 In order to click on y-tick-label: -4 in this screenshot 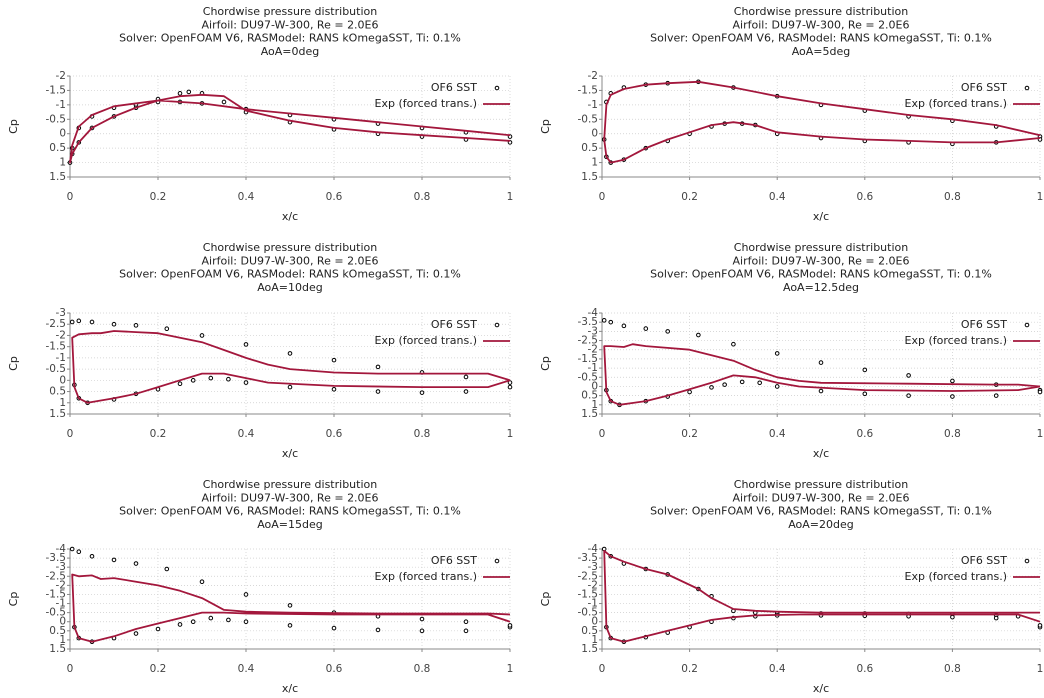, I will do `click(593, 549)`.